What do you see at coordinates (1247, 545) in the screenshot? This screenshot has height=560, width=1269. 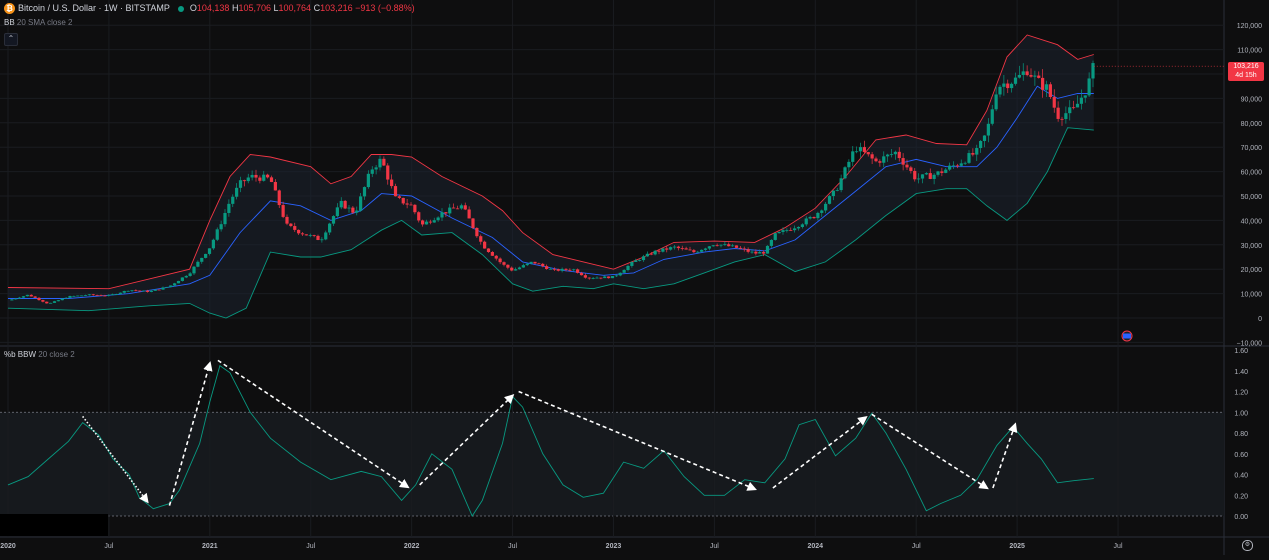 I see `chart-settings-icon: ⚙` at bounding box center [1247, 545].